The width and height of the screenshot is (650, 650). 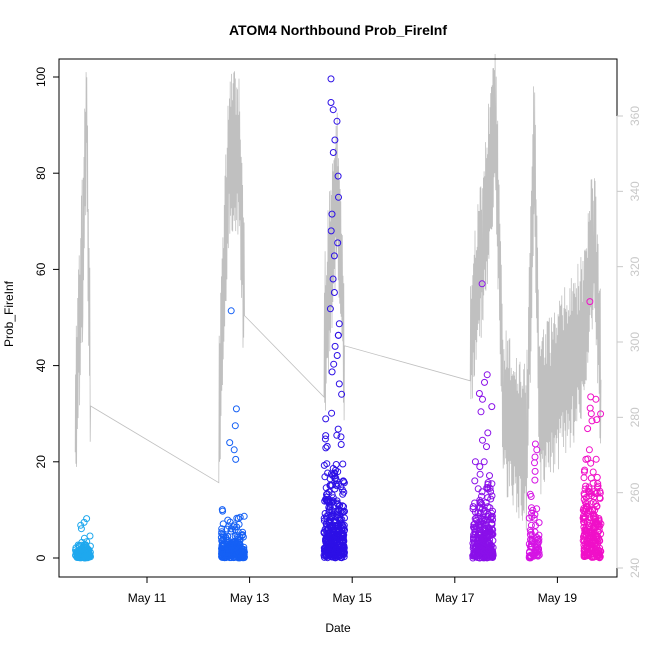 What do you see at coordinates (558, 598) in the screenshot?
I see `x-tick-label: May 19` at bounding box center [558, 598].